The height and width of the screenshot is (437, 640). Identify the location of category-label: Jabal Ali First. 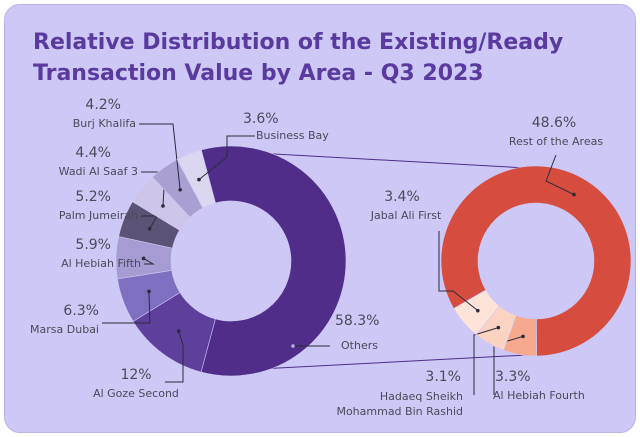
(406, 215).